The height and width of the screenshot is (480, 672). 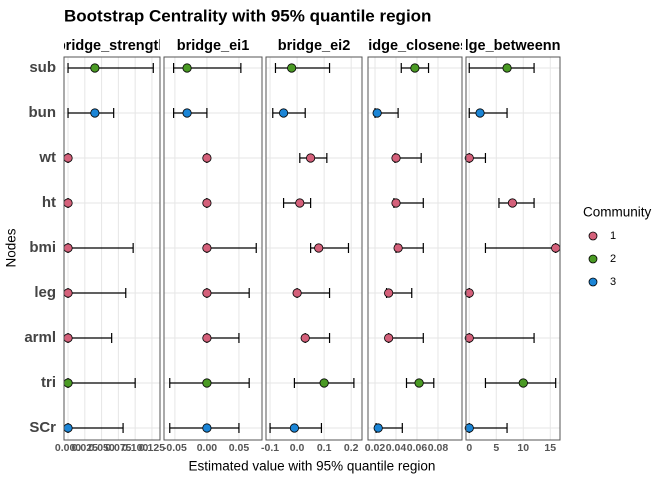 What do you see at coordinates (512, 46) in the screenshot?
I see `panel-title: bridge_betweenness` at bounding box center [512, 46].